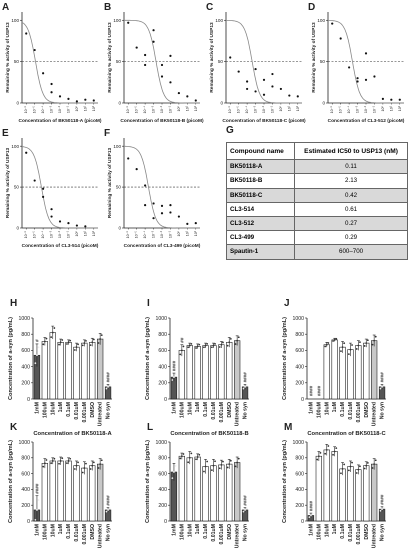 The image size is (413, 550). What do you see at coordinates (109, 410) in the screenshot?
I see `x-tick-label: No syn` at bounding box center [109, 410].